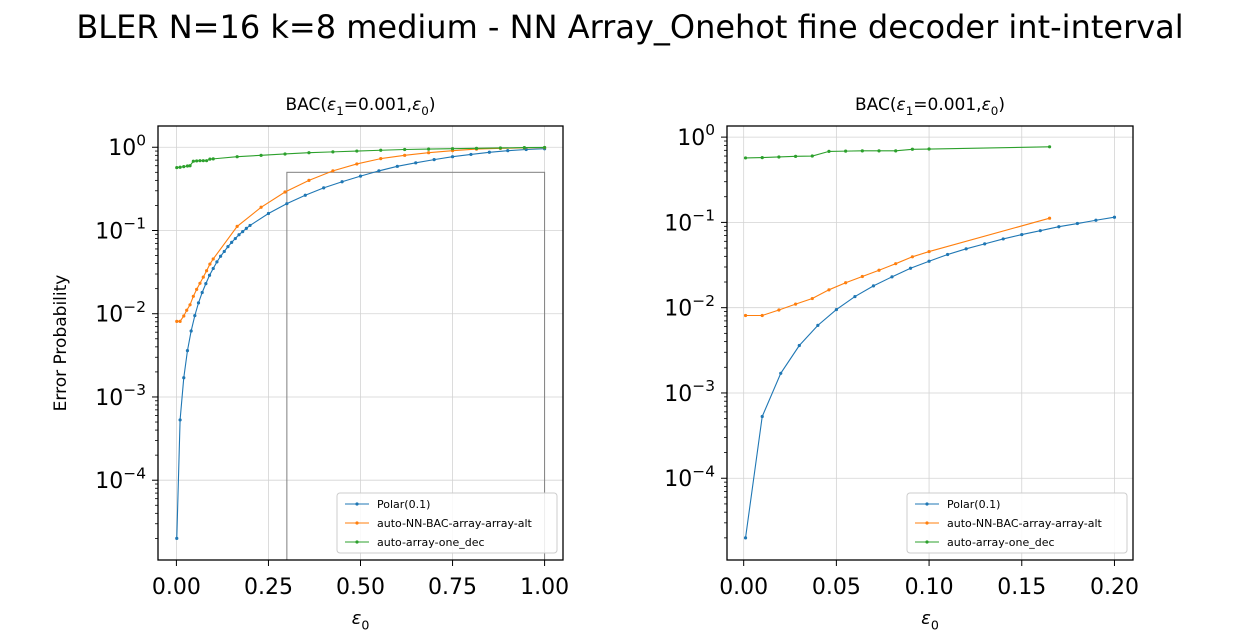 This screenshot has width=1260, height=630. Describe the element at coordinates (120, 479) in the screenshot. I see `y-tick-label: 10⁻⁴` at that location.